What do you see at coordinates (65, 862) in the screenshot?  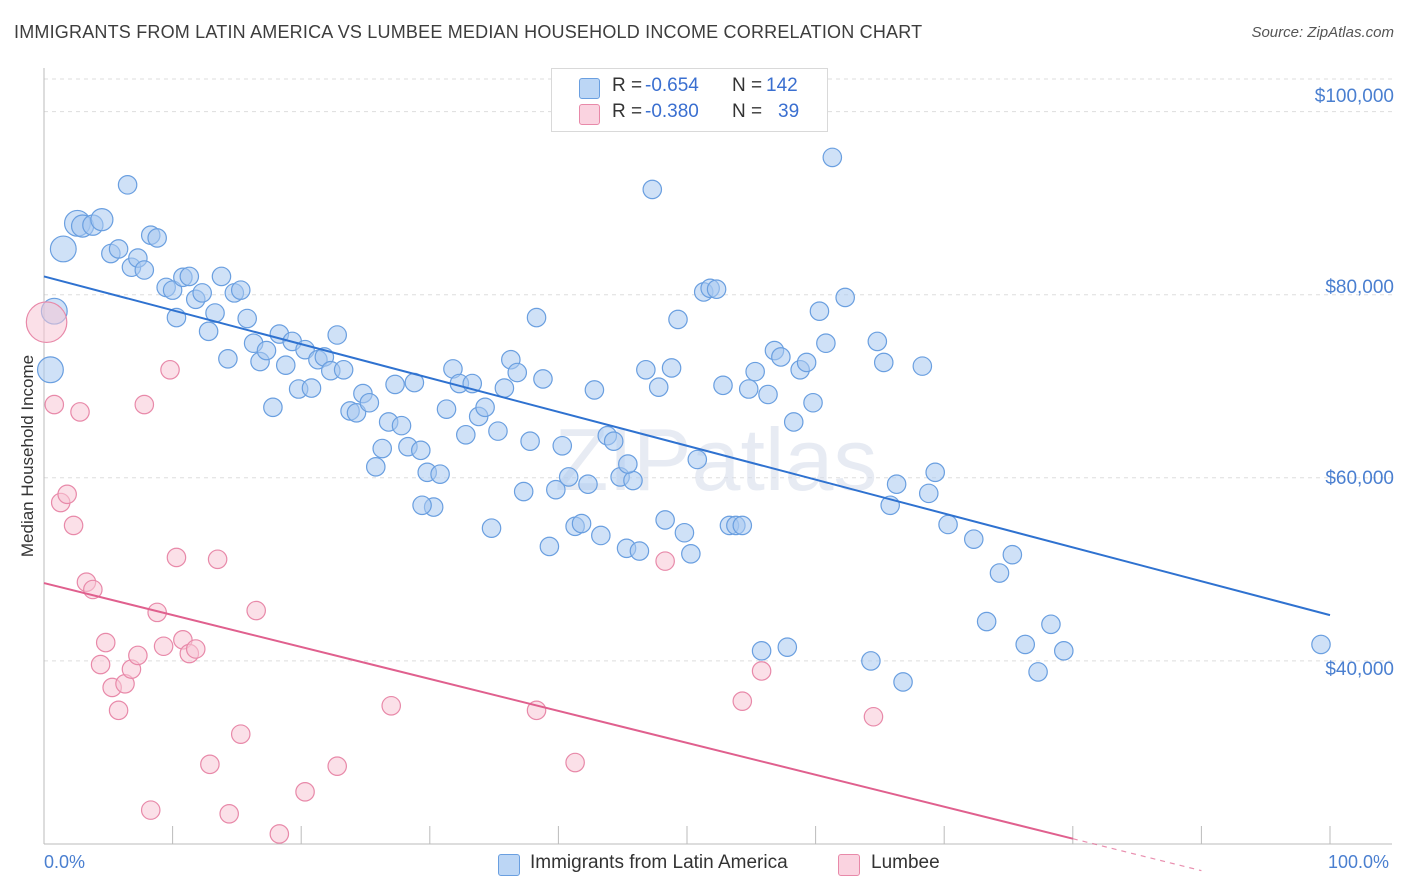 I see `x-tick-label: 0.0%` at bounding box center [65, 862].